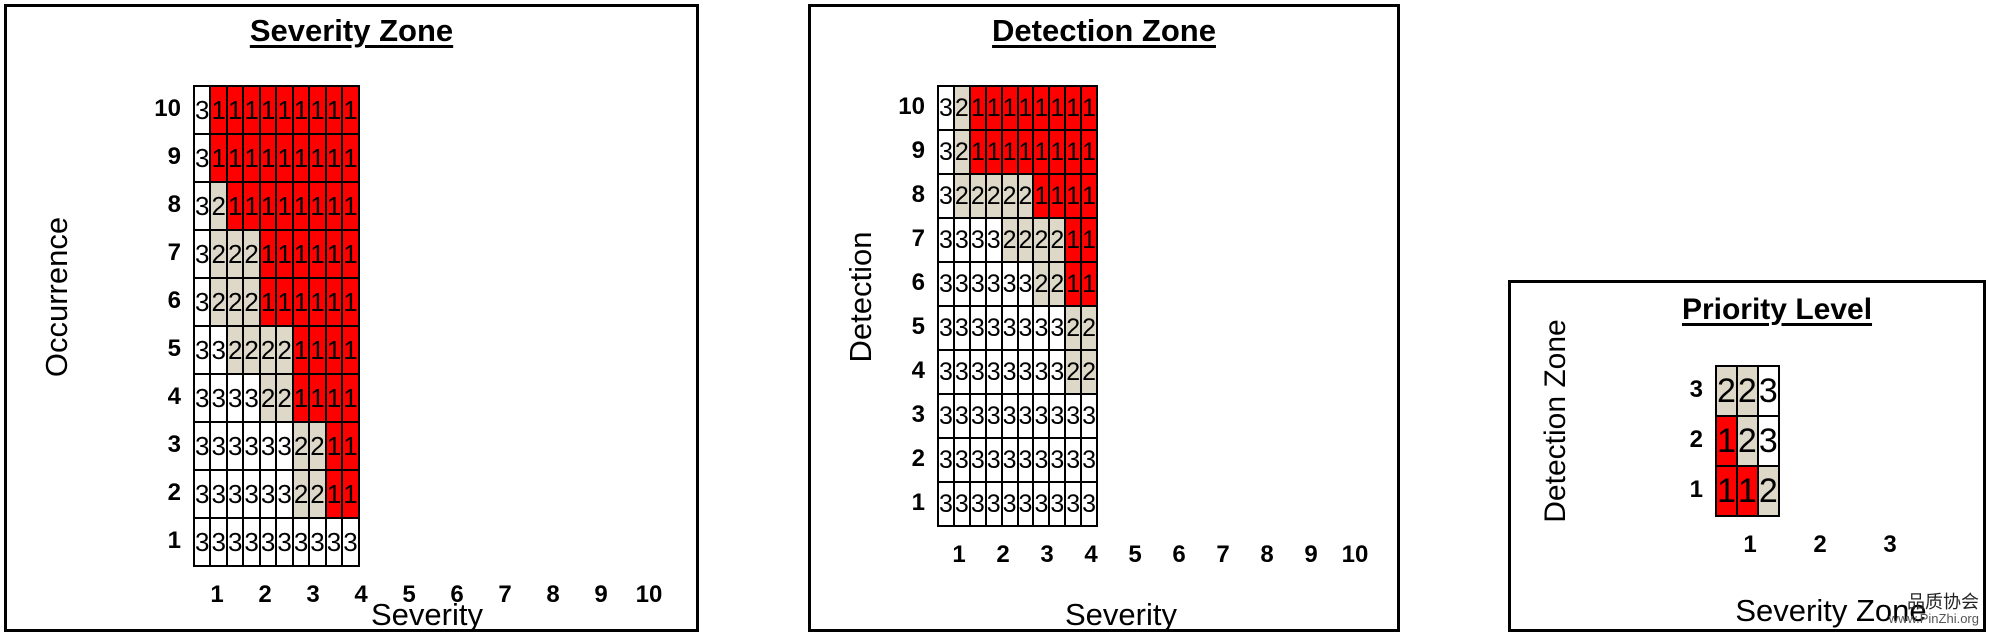 The image size is (1990, 636). What do you see at coordinates (918, 238) in the screenshot?
I see `y-tick-label: 7` at bounding box center [918, 238].